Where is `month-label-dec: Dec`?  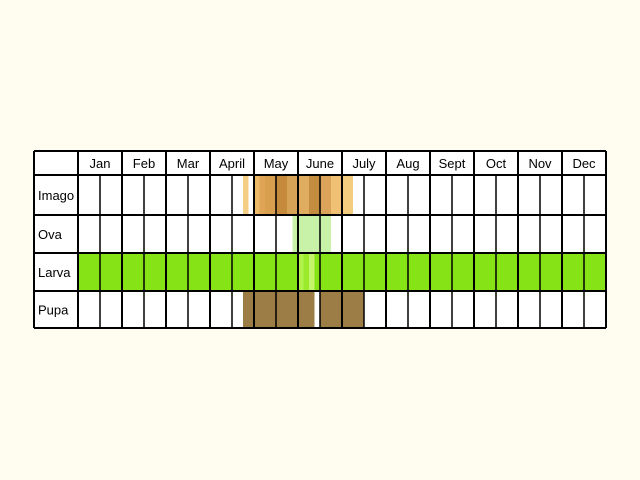 month-label-dec: Dec is located at coordinates (584, 163).